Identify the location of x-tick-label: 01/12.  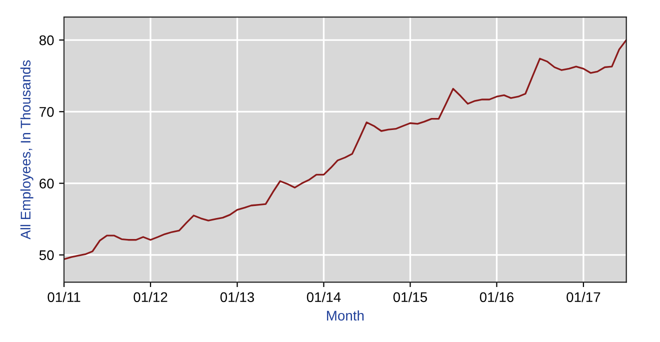
(151, 297).